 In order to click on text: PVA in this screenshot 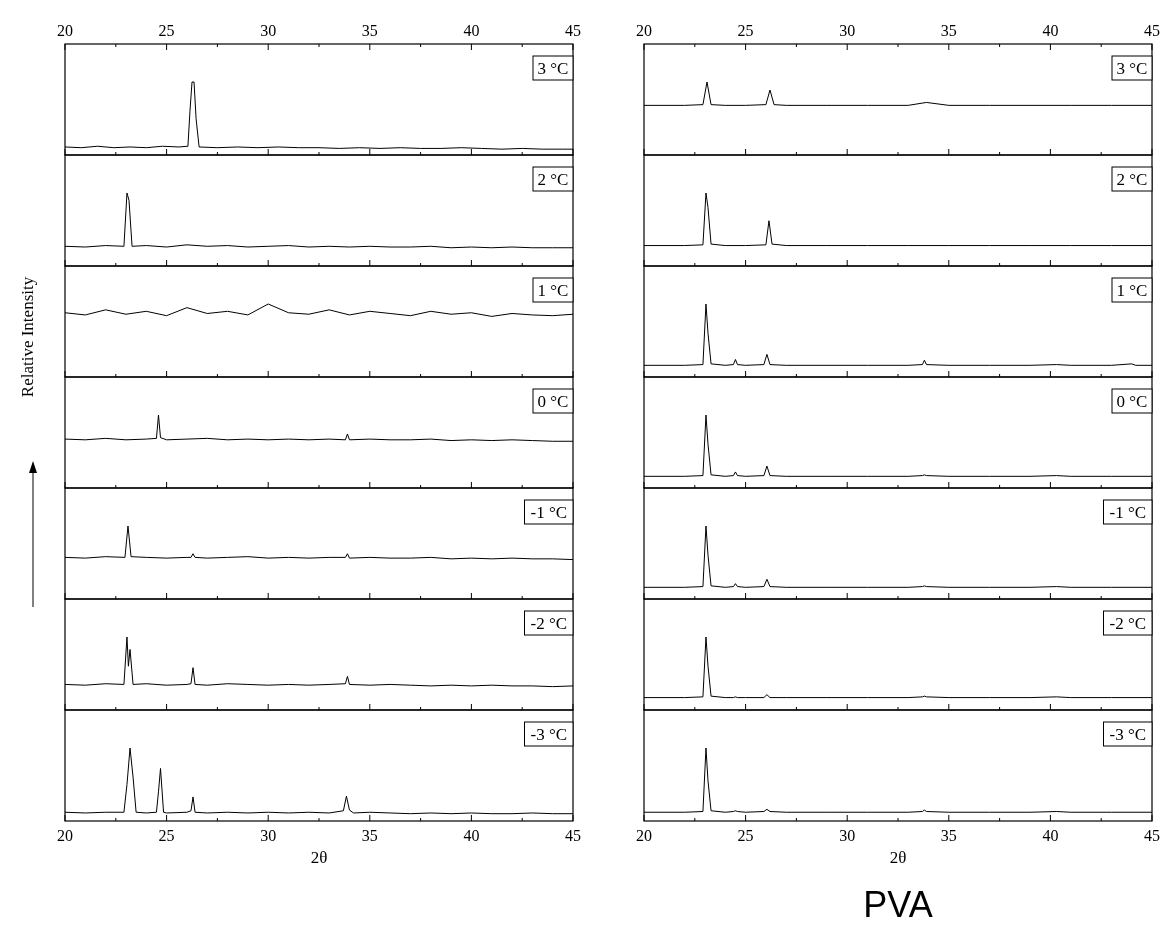, I will do `click(898, 904)`.